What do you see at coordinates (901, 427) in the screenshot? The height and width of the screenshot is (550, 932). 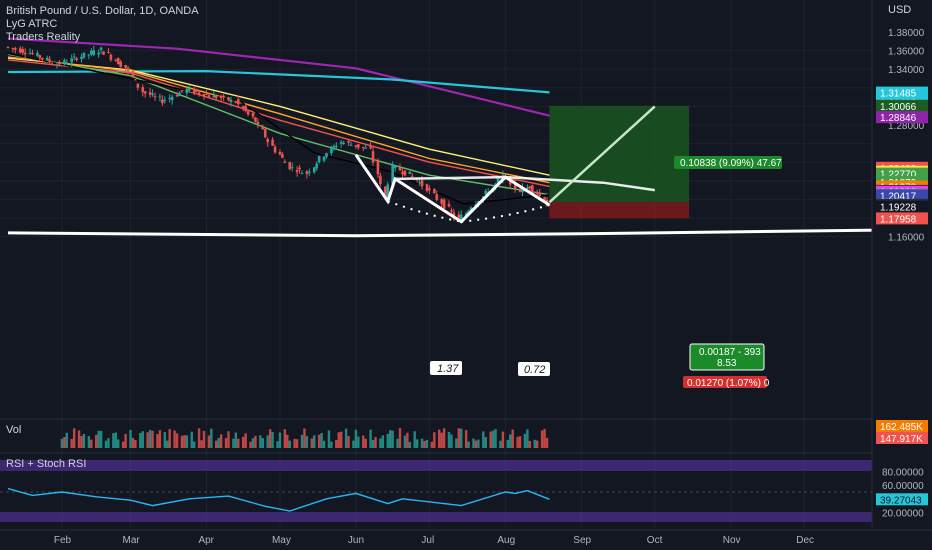 I see `volume-tag-label: 162.485K` at bounding box center [901, 427].